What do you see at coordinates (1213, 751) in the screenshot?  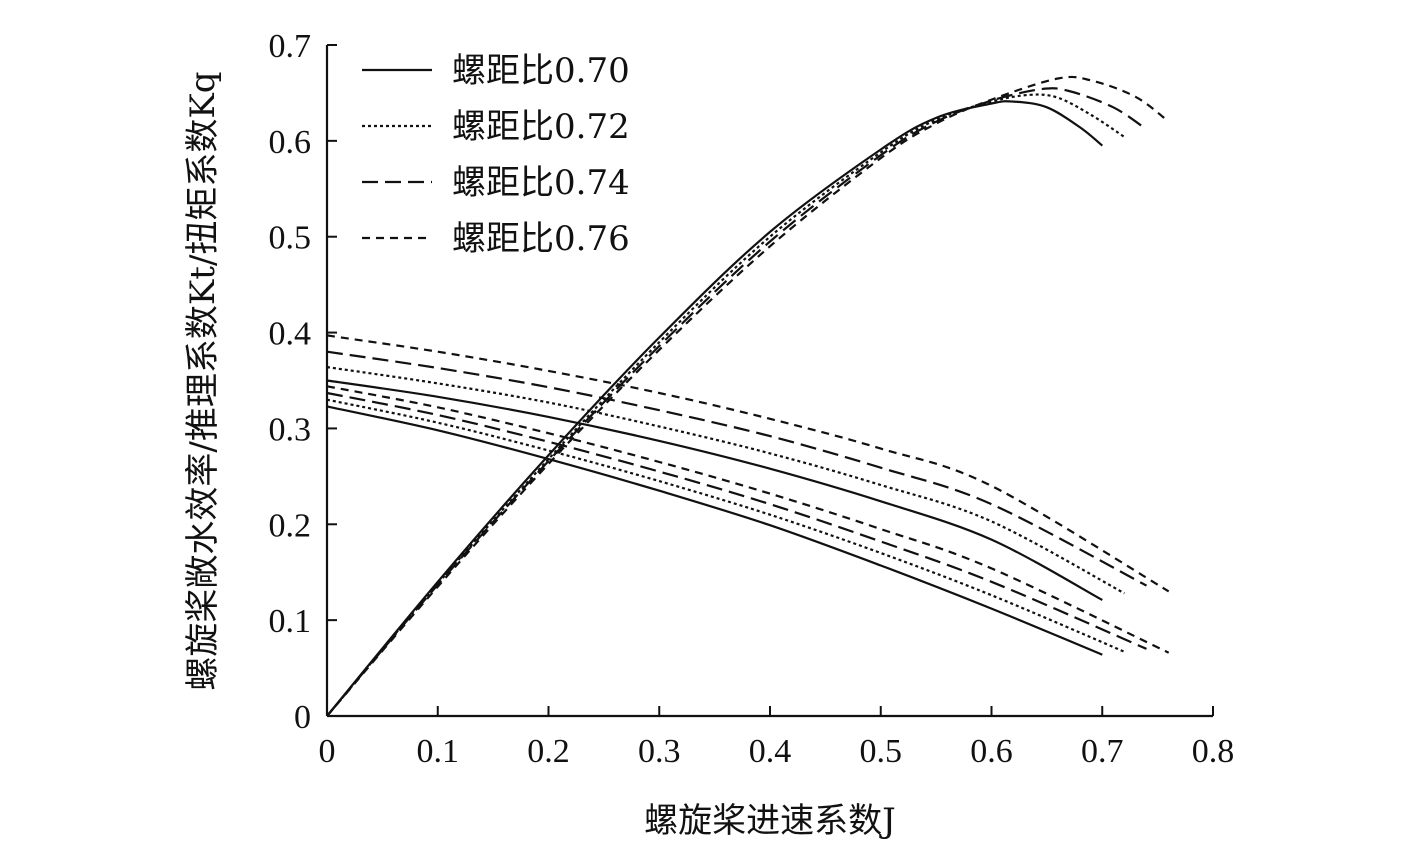 I see `x-tick-label: 0.8` at bounding box center [1213, 751].